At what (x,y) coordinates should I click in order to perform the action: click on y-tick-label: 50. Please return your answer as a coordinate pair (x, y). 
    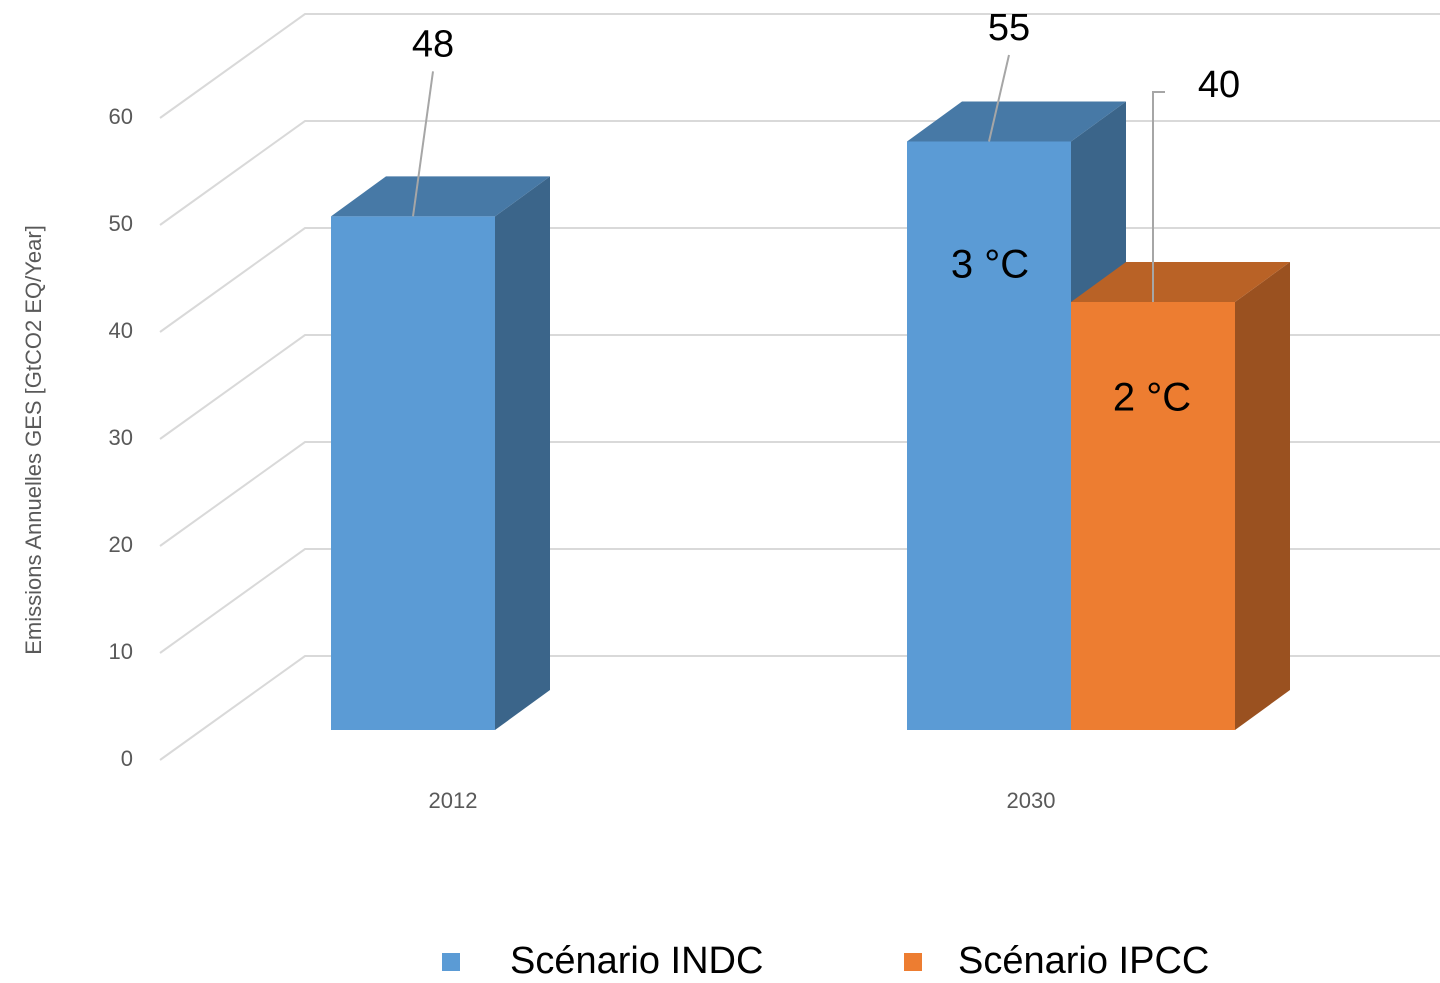
    Looking at the image, I should click on (121, 223).